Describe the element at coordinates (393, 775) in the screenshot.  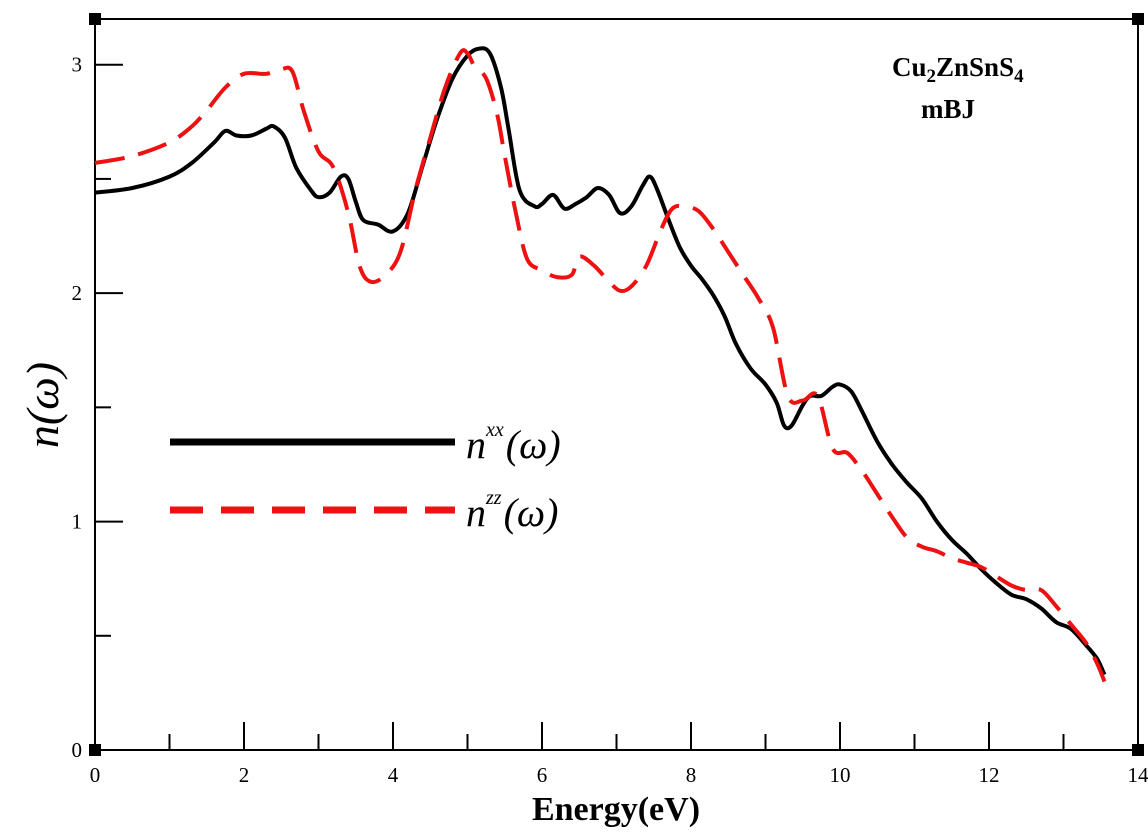
I see `x-tick-label: 4` at that location.